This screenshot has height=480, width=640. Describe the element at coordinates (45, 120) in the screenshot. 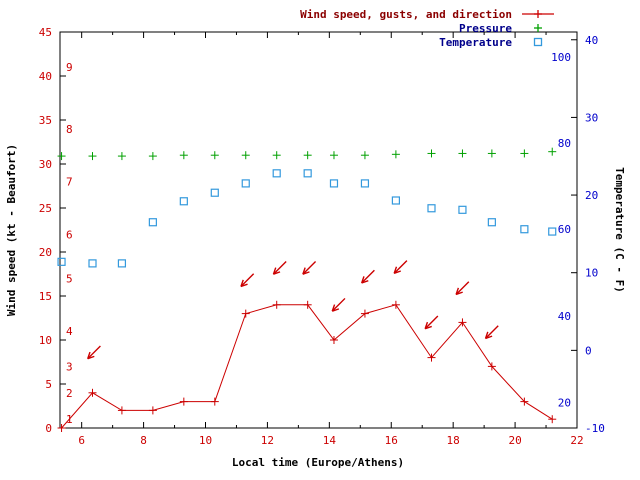

I see `svg-text: 35` at that location.